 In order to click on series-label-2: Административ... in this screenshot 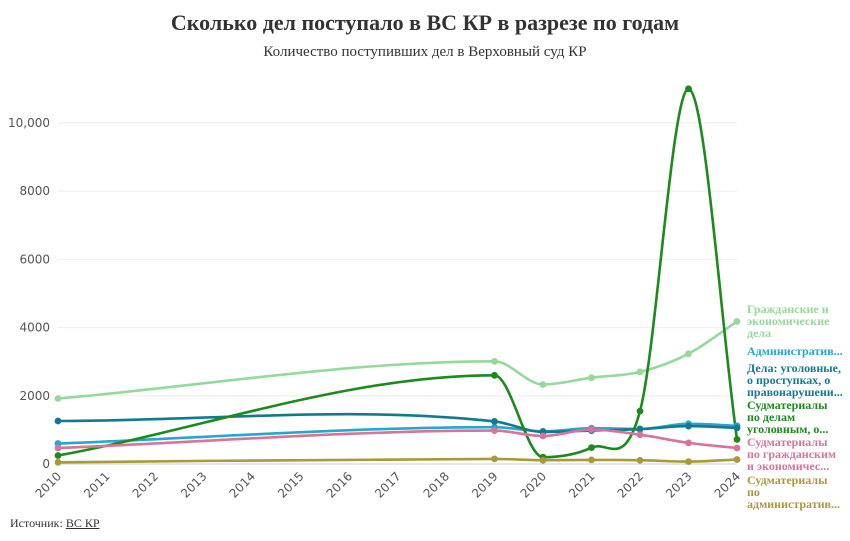, I will do `click(795, 351)`.